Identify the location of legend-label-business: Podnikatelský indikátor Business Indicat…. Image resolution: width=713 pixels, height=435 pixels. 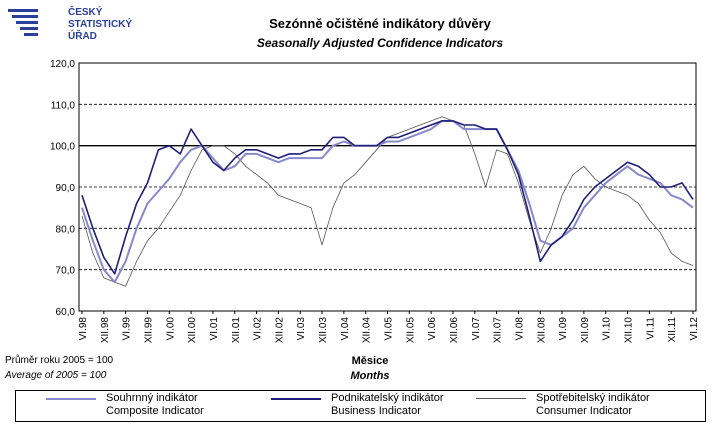
(387, 405).